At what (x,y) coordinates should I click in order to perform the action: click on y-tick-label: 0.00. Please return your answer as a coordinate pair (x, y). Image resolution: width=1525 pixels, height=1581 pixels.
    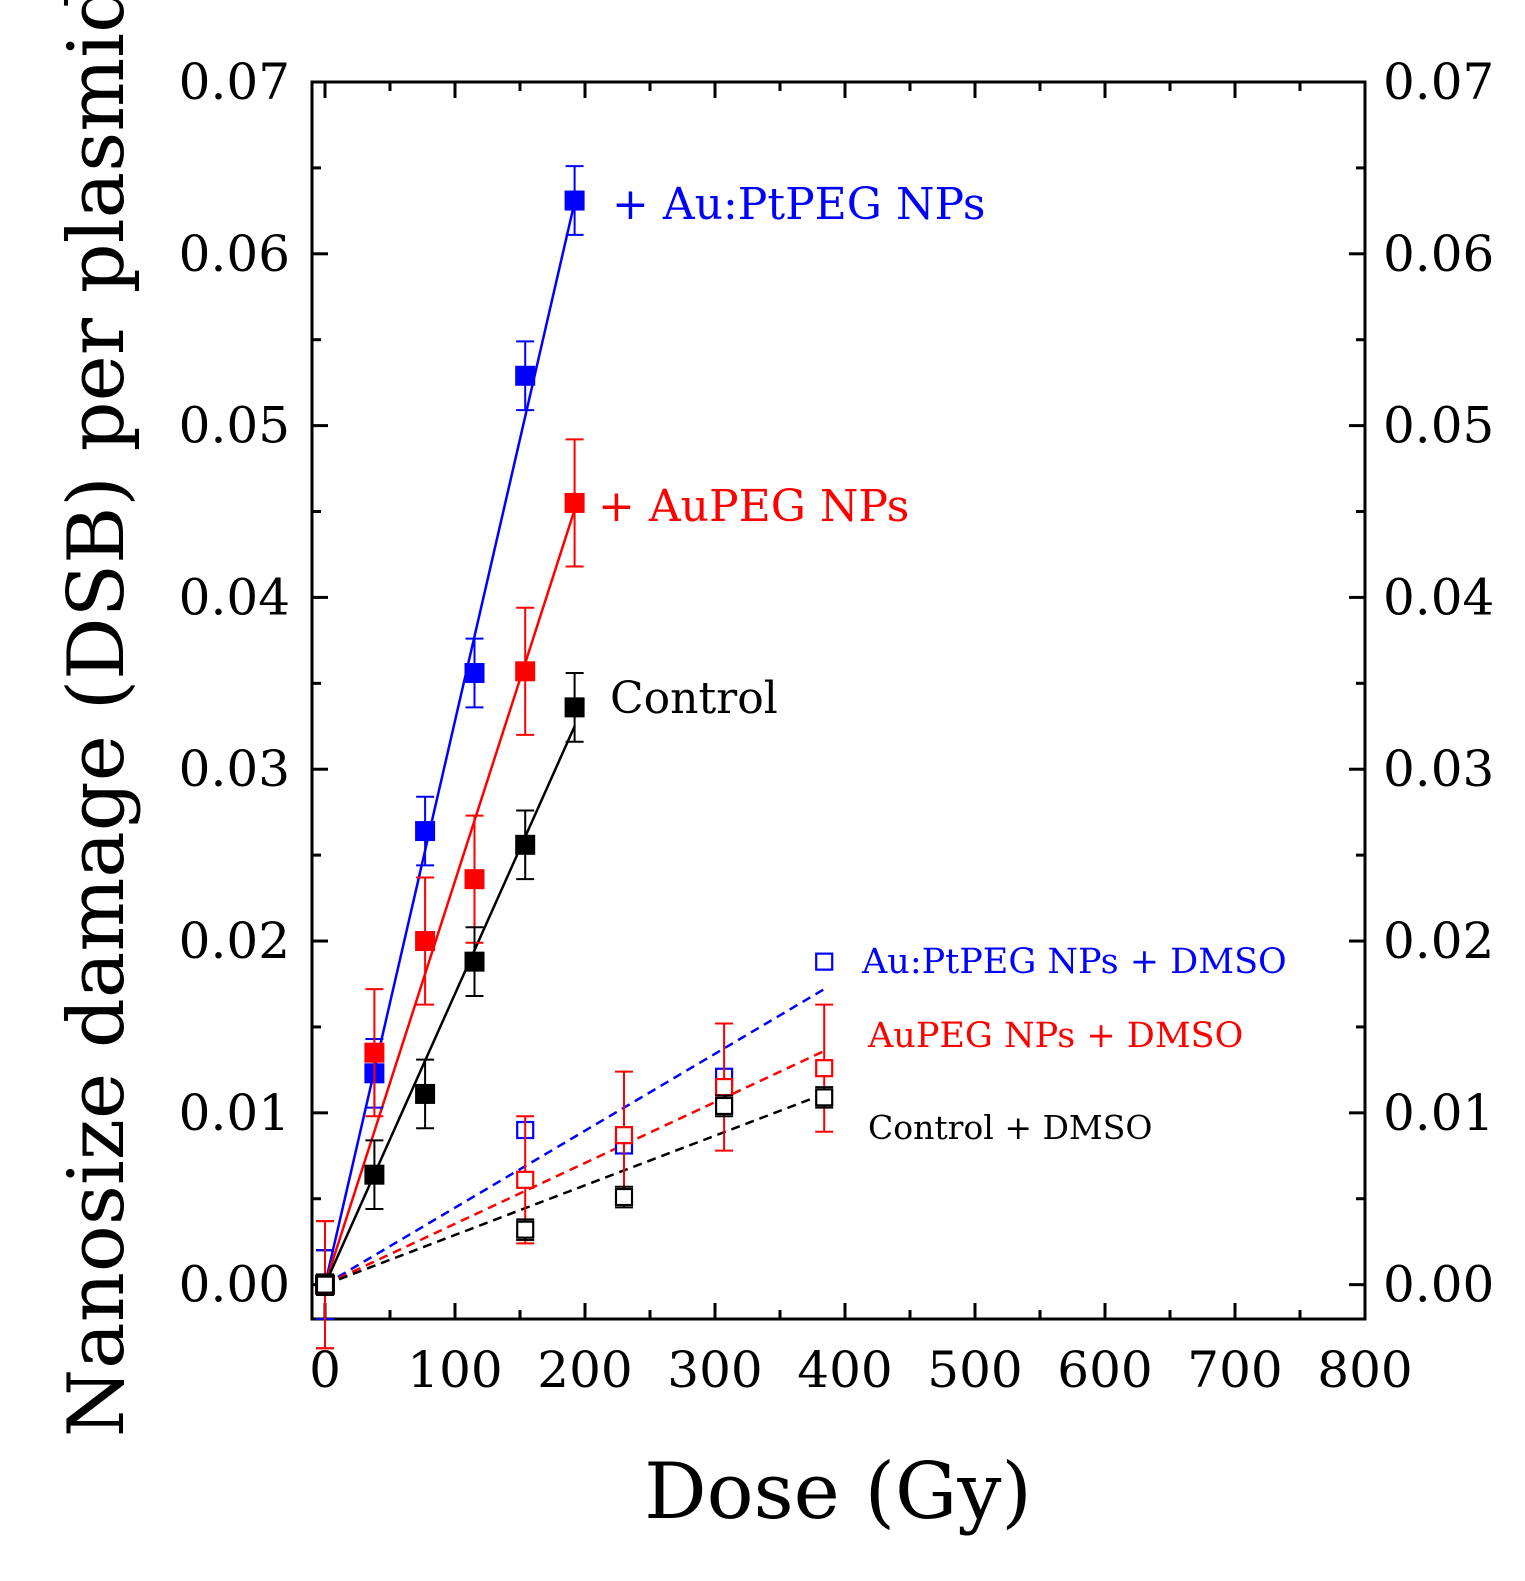
    Looking at the image, I should click on (234, 1285).